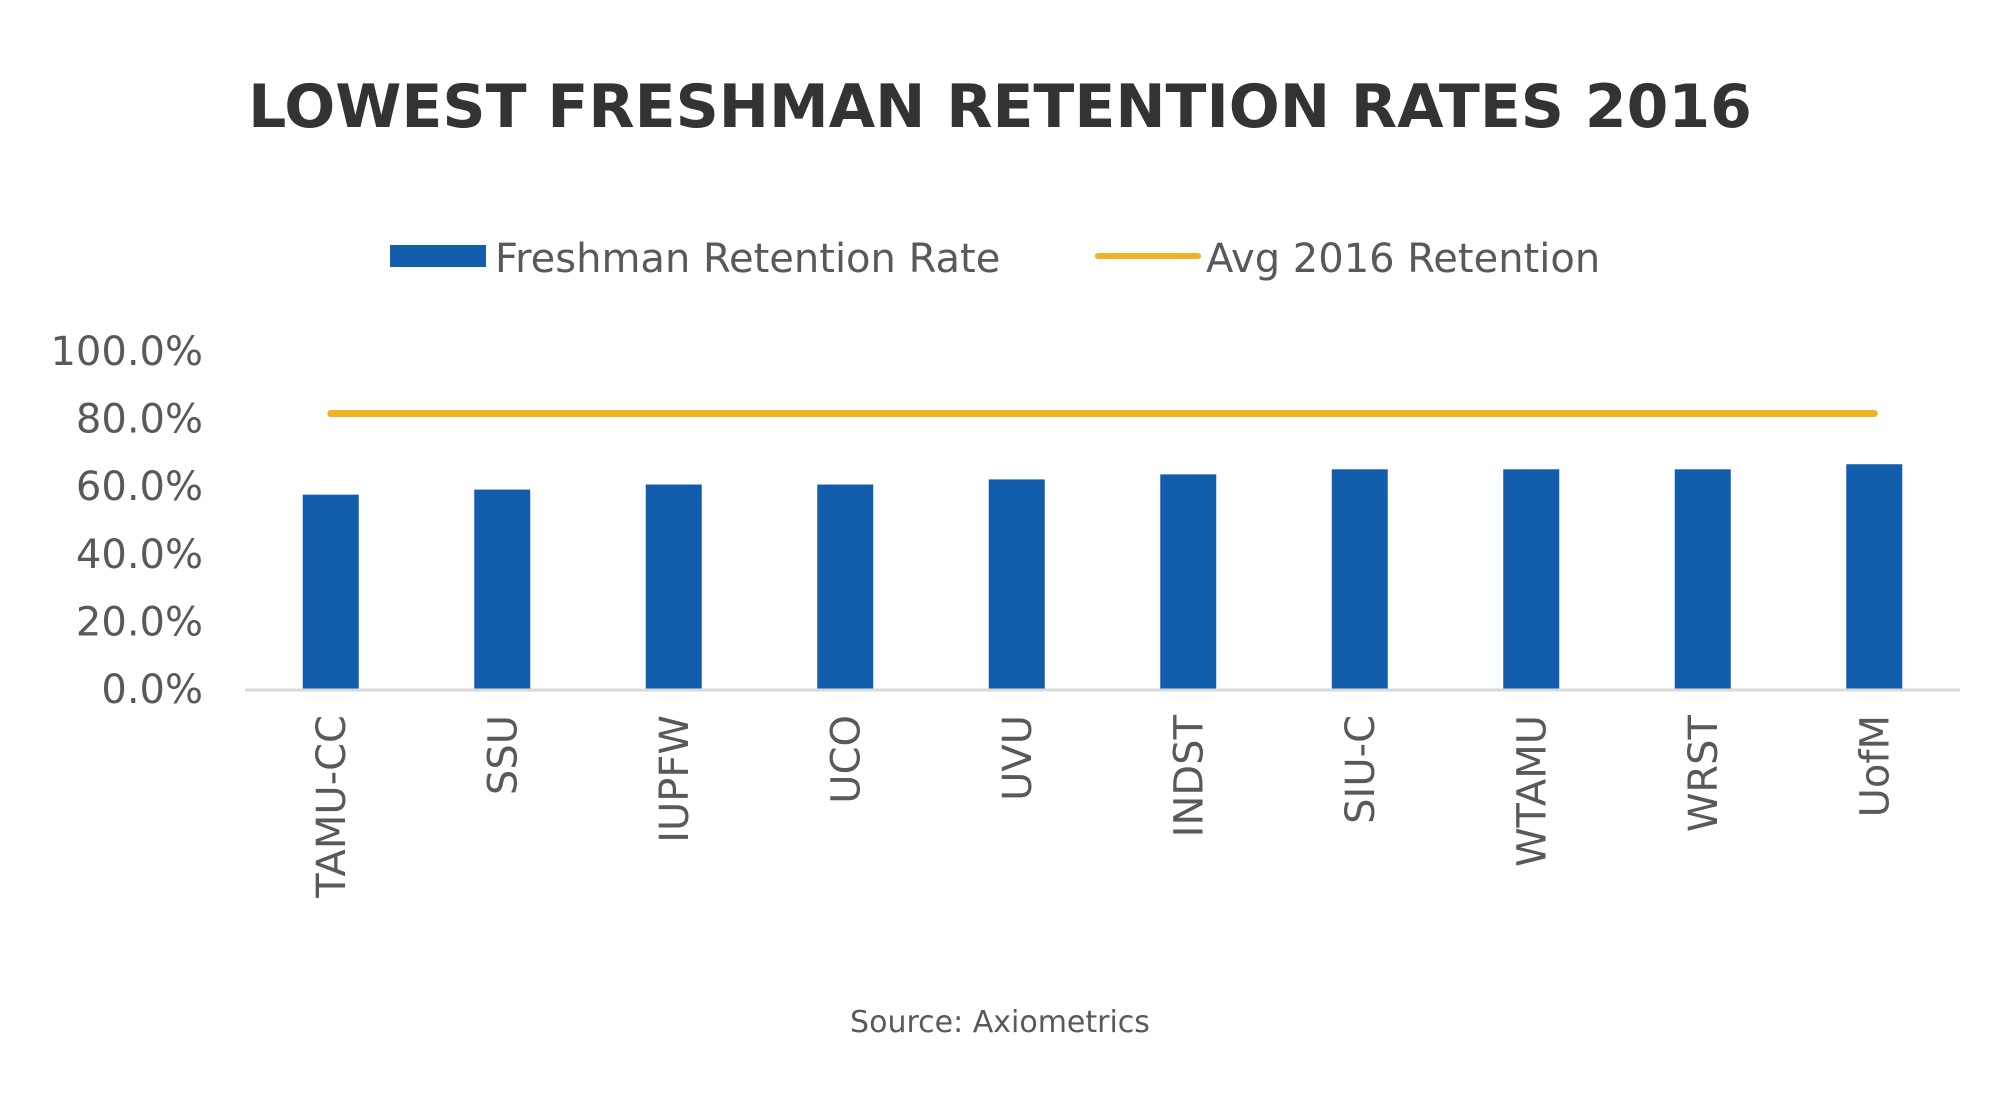 The width and height of the screenshot is (2000, 1108). I want to click on x-tick-label: UCO, so click(846, 759).